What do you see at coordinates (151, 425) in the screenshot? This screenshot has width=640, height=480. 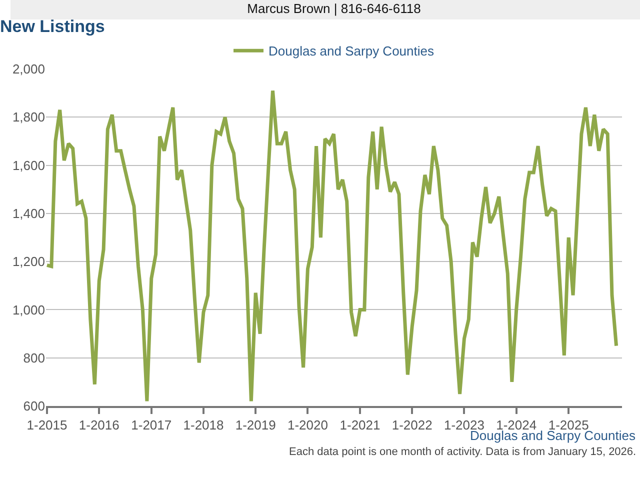 I see `x-tick-label: 1-2017` at bounding box center [151, 425].